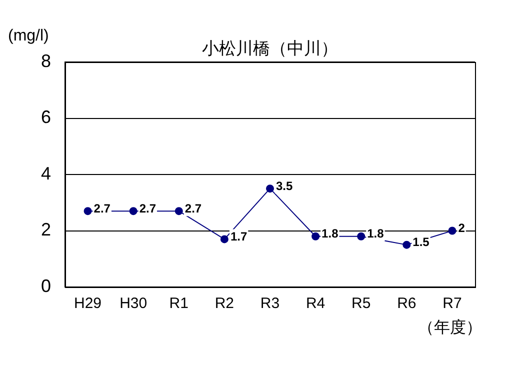 This screenshot has height=367, width=521. Describe the element at coordinates (462, 228) in the screenshot. I see `data-label: 2` at that location.